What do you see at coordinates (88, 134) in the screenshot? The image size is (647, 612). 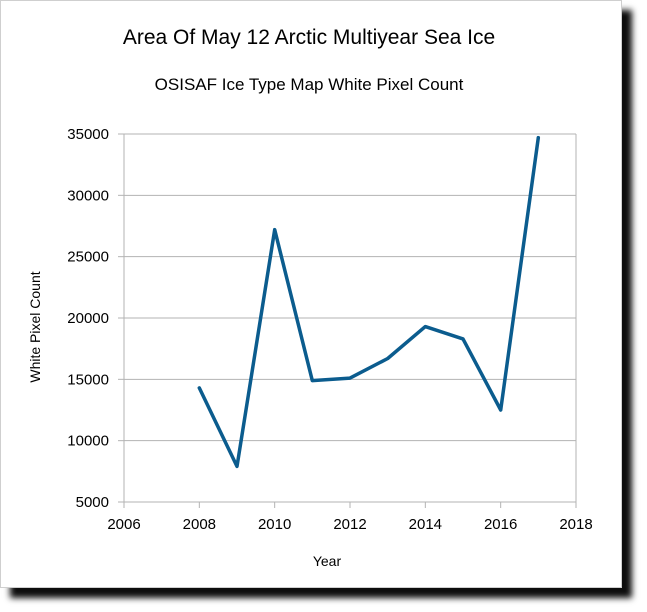 I see `y-tick-label: 35000` at bounding box center [88, 134].